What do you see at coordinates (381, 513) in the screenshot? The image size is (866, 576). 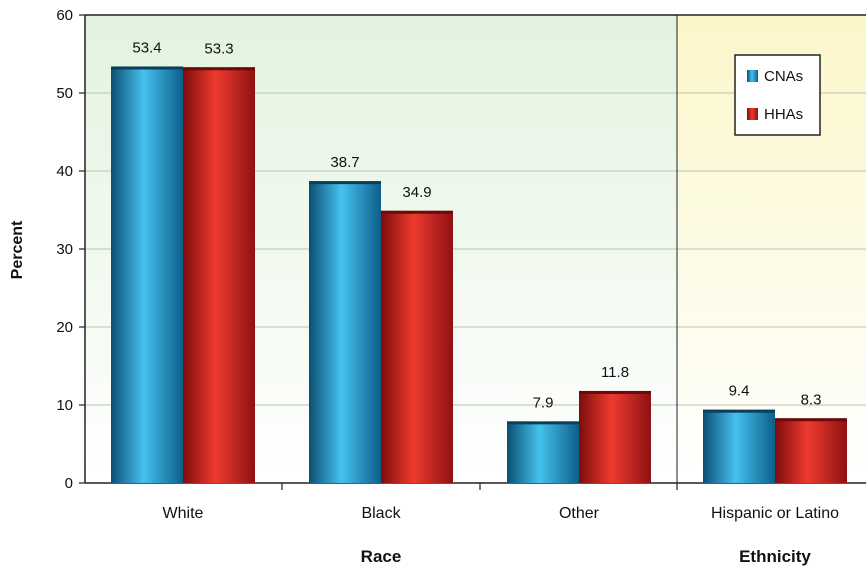 I see `x-tick-label: Black` at bounding box center [381, 513].